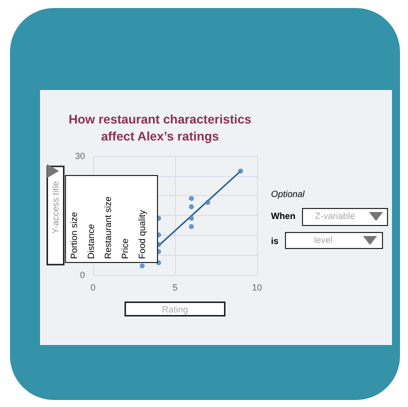 Image resolution: width=408 pixels, height=407 pixels. I want to click on x-tick-label: 10, so click(257, 287).